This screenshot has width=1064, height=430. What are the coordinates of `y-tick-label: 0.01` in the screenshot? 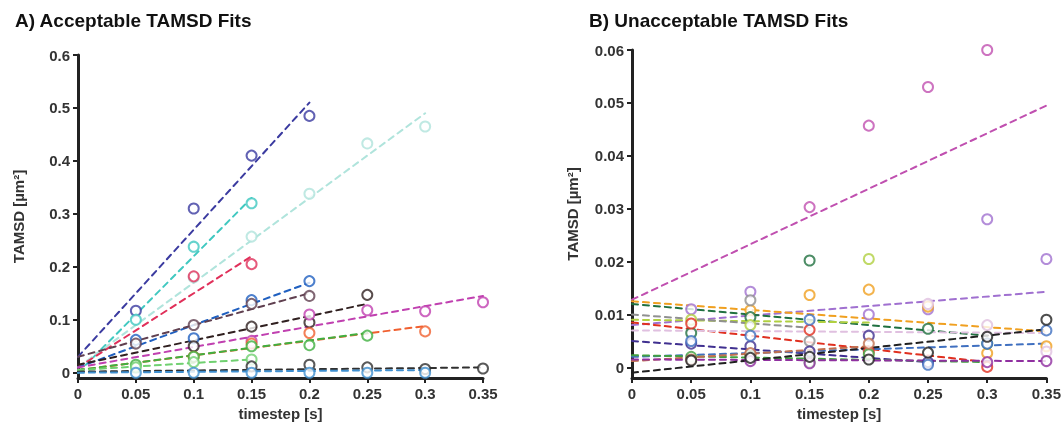 It's located at (609, 315).